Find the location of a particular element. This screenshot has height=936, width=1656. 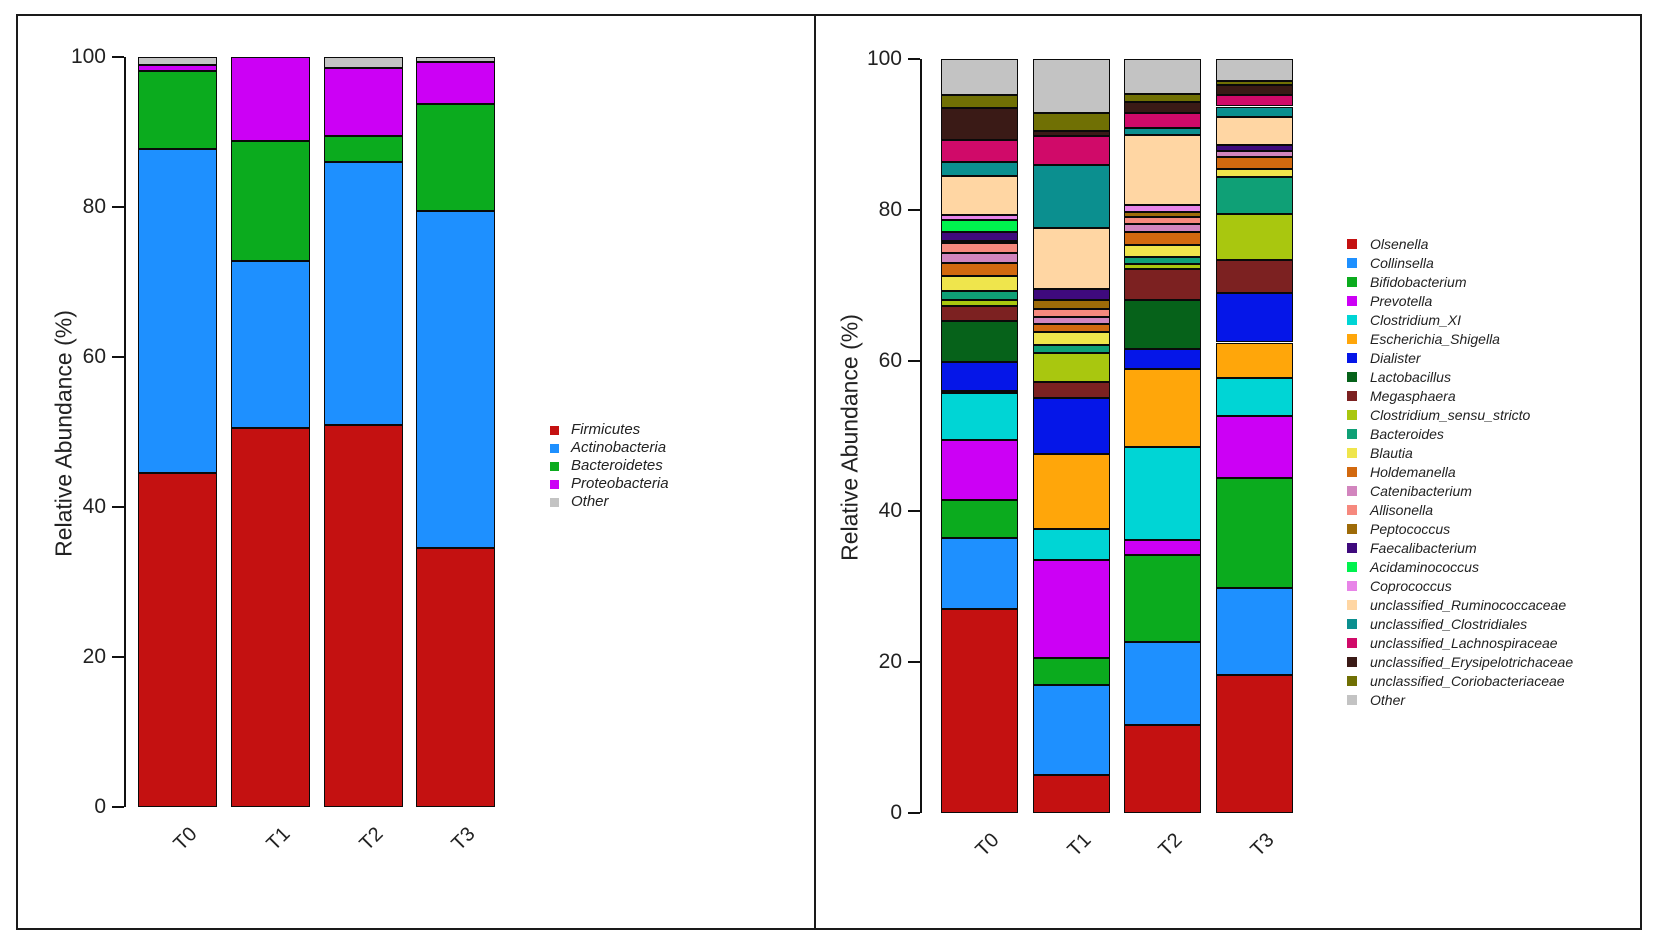

genus-legend-label-Clostridium_sensu_stricto: Clostridium_sensu_stricto is located at coordinates (1450, 414).